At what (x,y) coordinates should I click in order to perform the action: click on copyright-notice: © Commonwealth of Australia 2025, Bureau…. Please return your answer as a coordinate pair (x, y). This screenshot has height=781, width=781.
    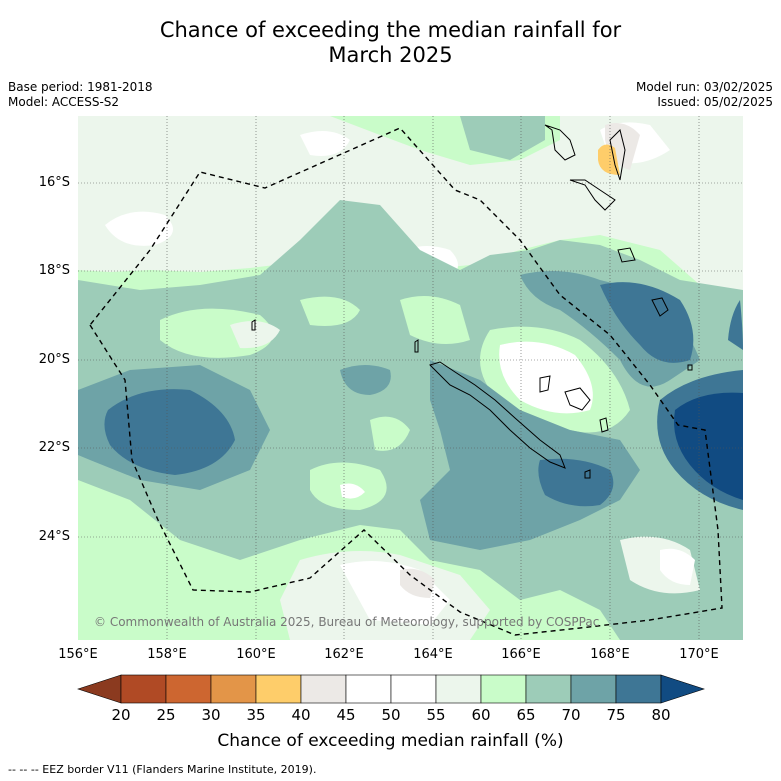
    Looking at the image, I should click on (347, 622).